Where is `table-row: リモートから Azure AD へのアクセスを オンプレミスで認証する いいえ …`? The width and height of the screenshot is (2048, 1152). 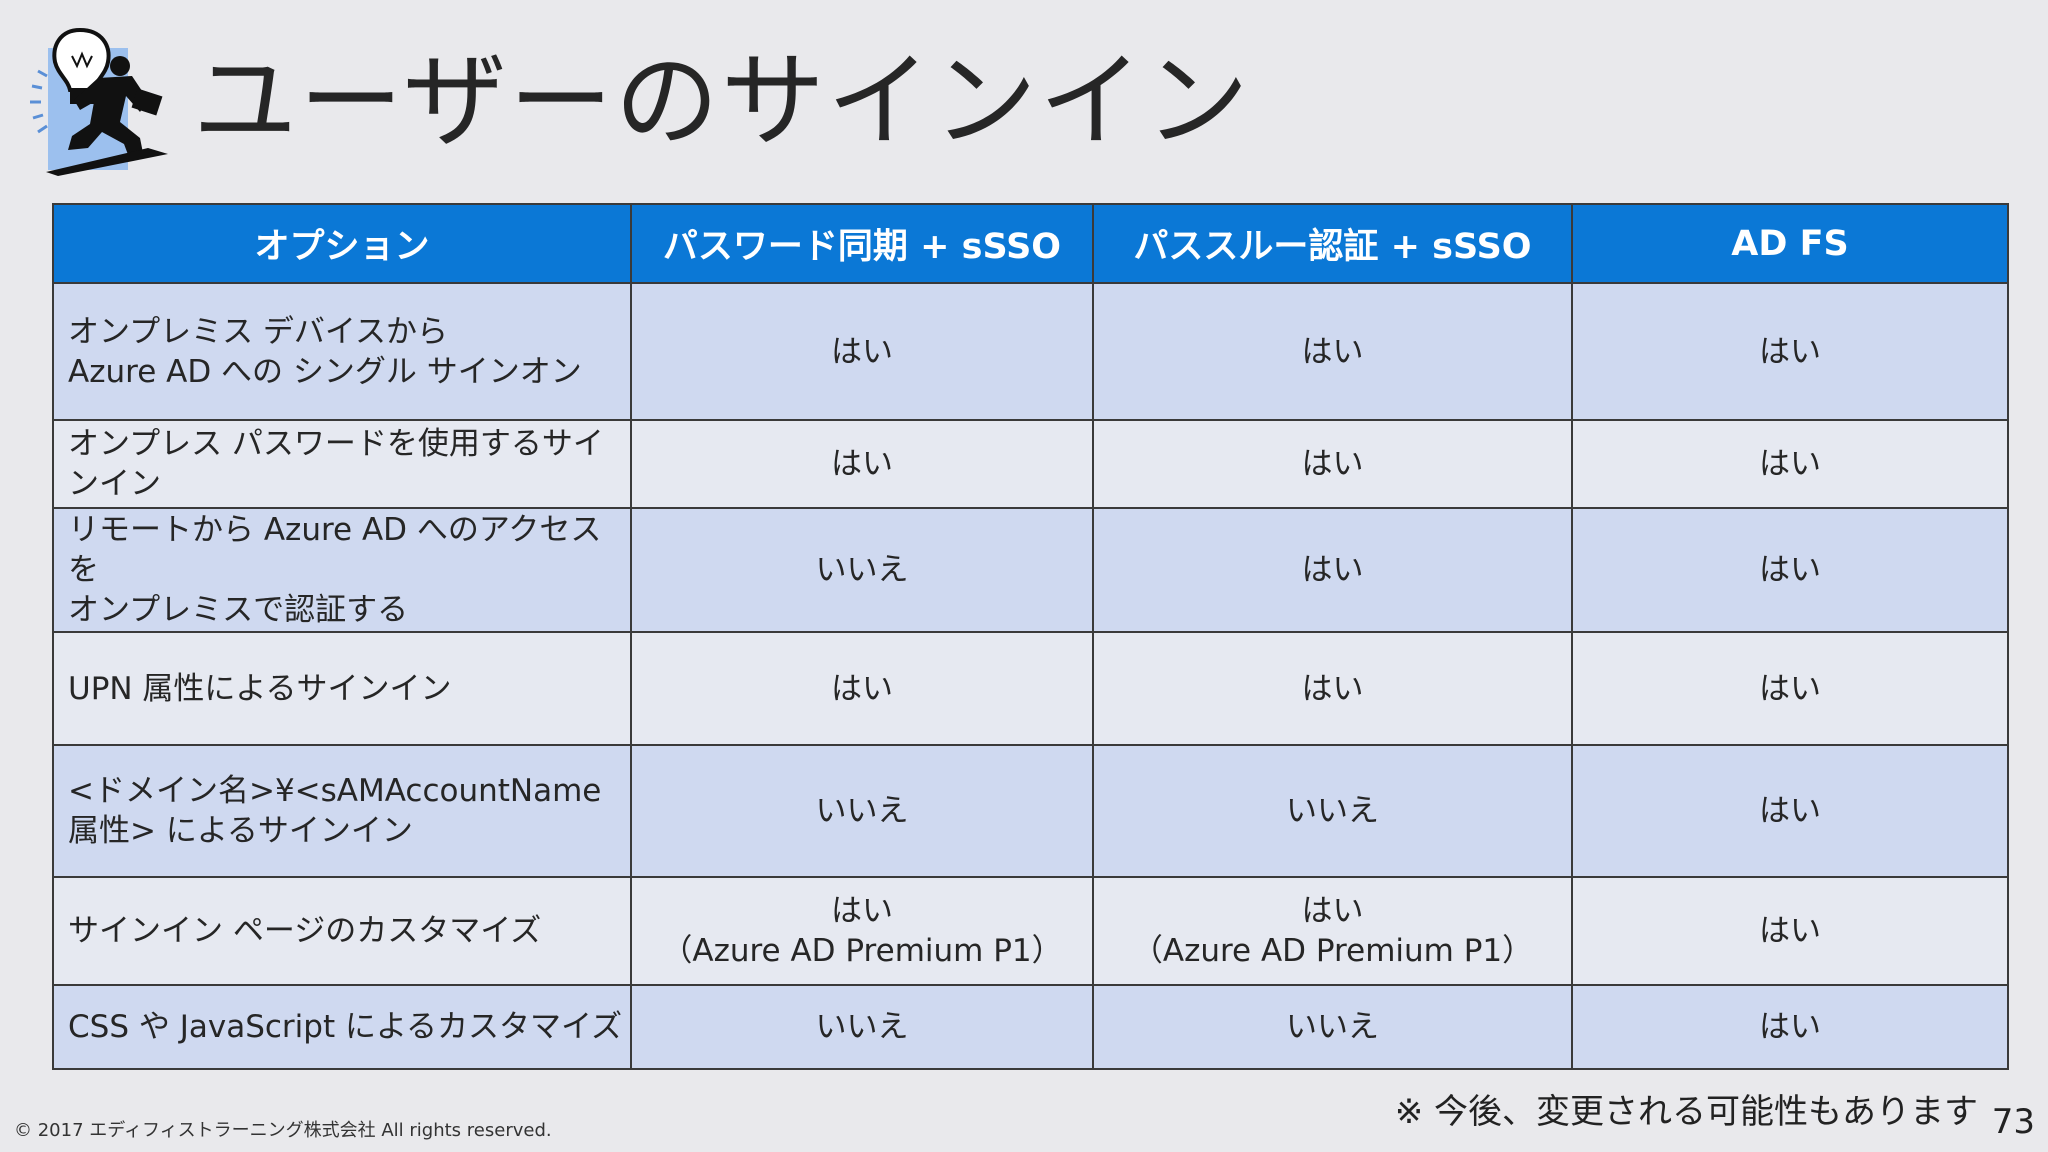
table-row: リモートから Azure AD へのアクセスを オンプレミスで認証する いいえ … is located at coordinates (1030, 570).